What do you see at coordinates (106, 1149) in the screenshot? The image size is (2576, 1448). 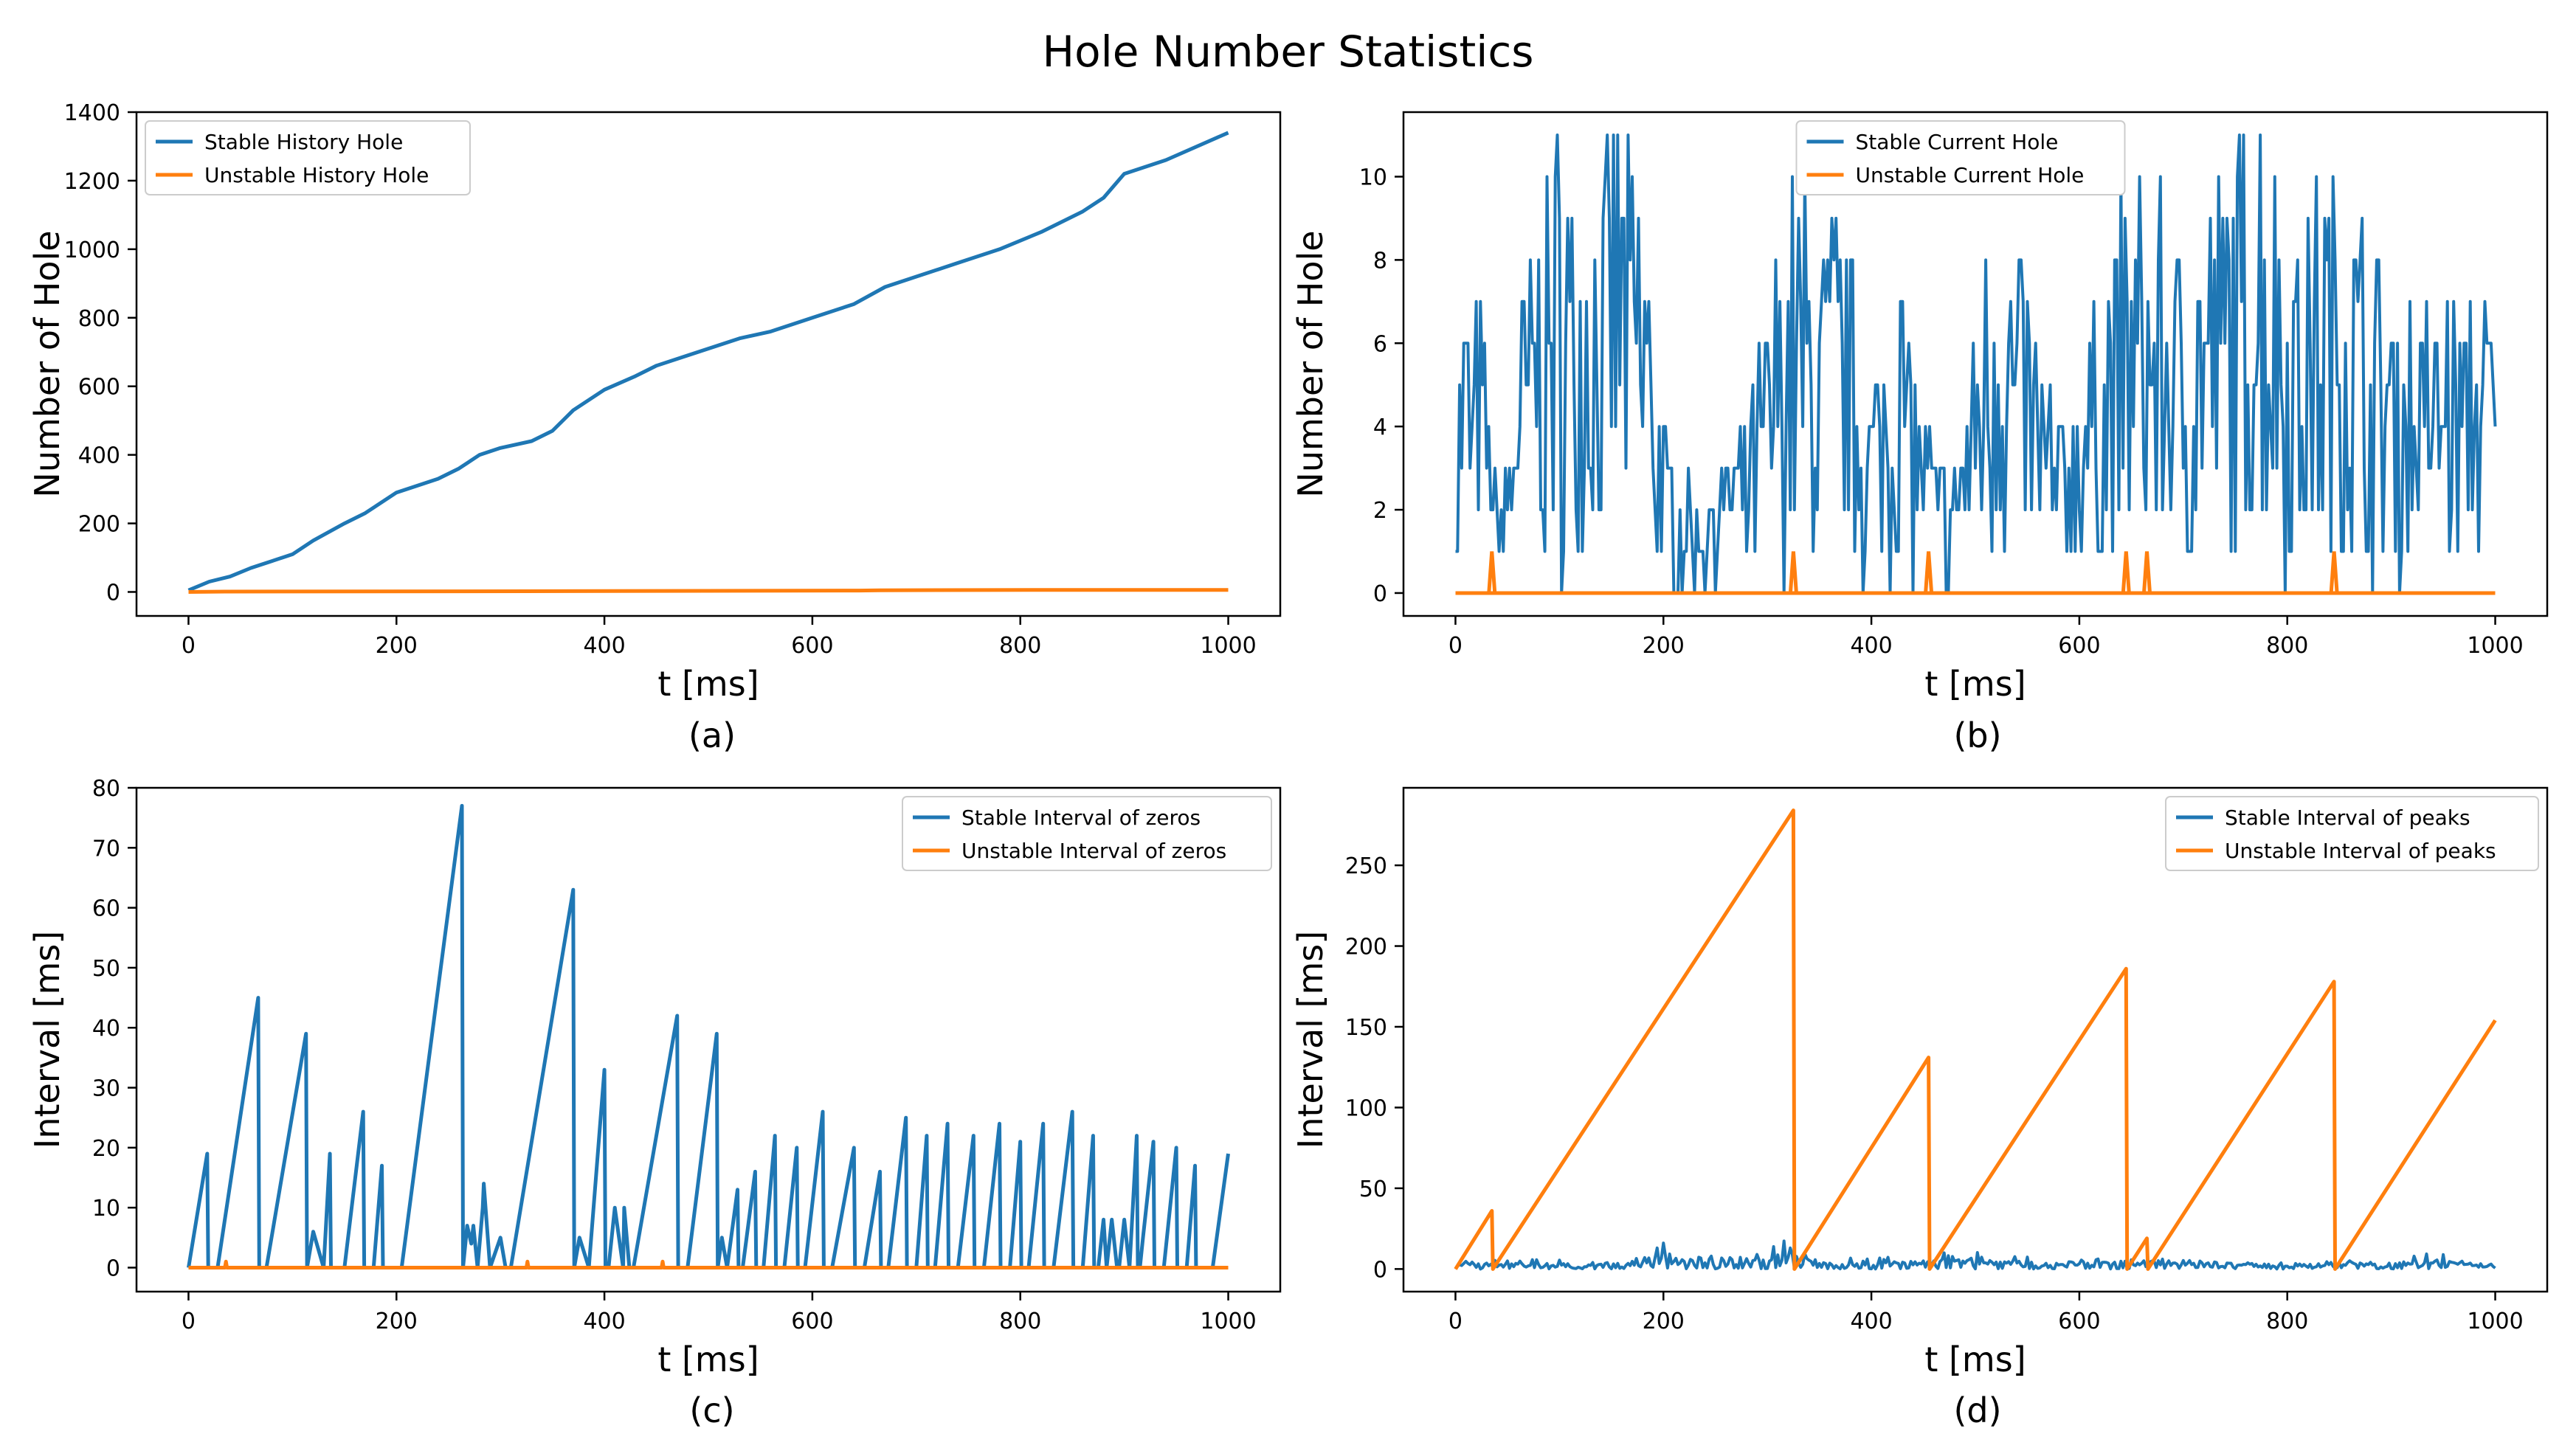 I see `y-tick-label-c: 20` at bounding box center [106, 1149].